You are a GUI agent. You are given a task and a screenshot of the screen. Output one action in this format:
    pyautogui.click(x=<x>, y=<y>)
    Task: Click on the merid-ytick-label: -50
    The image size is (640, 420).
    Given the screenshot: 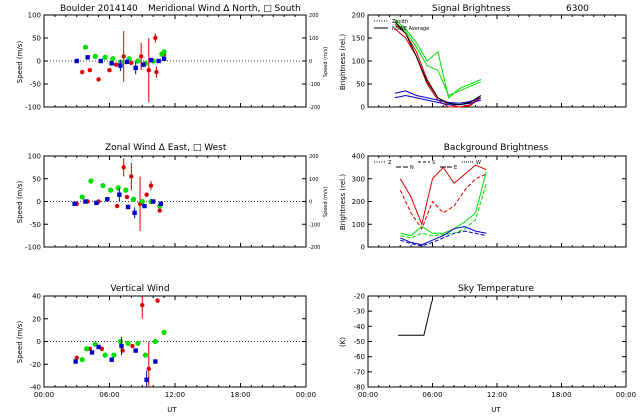 What is the action you would take?
    pyautogui.click(x=35, y=85)
    